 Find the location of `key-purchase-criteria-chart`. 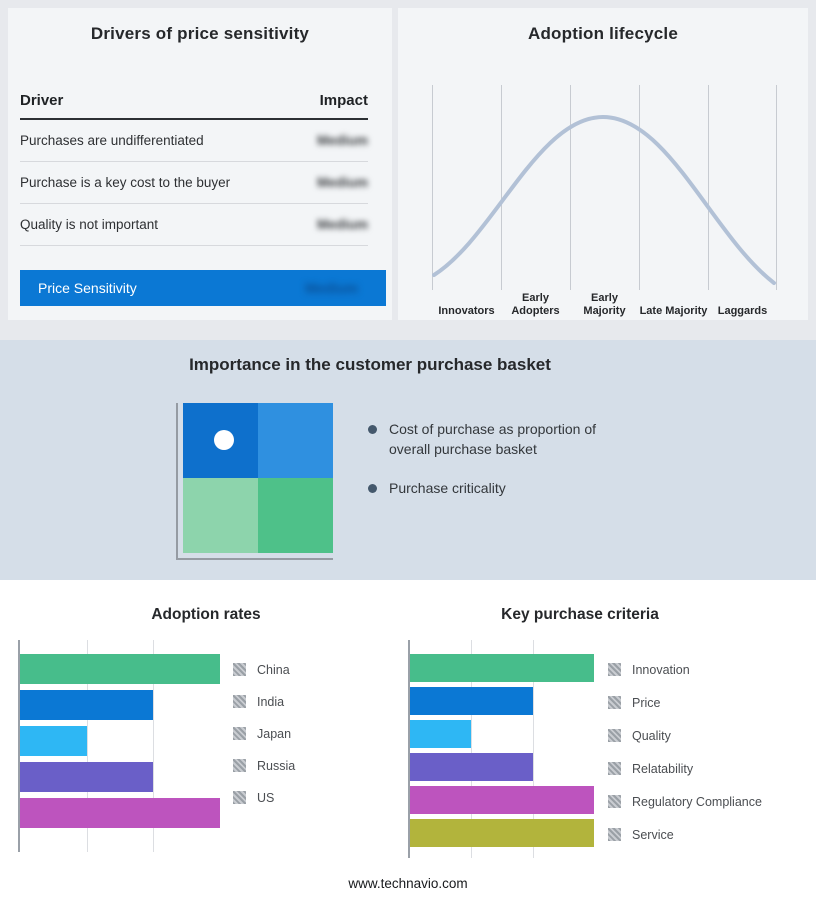

key-purchase-criteria-chart is located at coordinates (501, 749).